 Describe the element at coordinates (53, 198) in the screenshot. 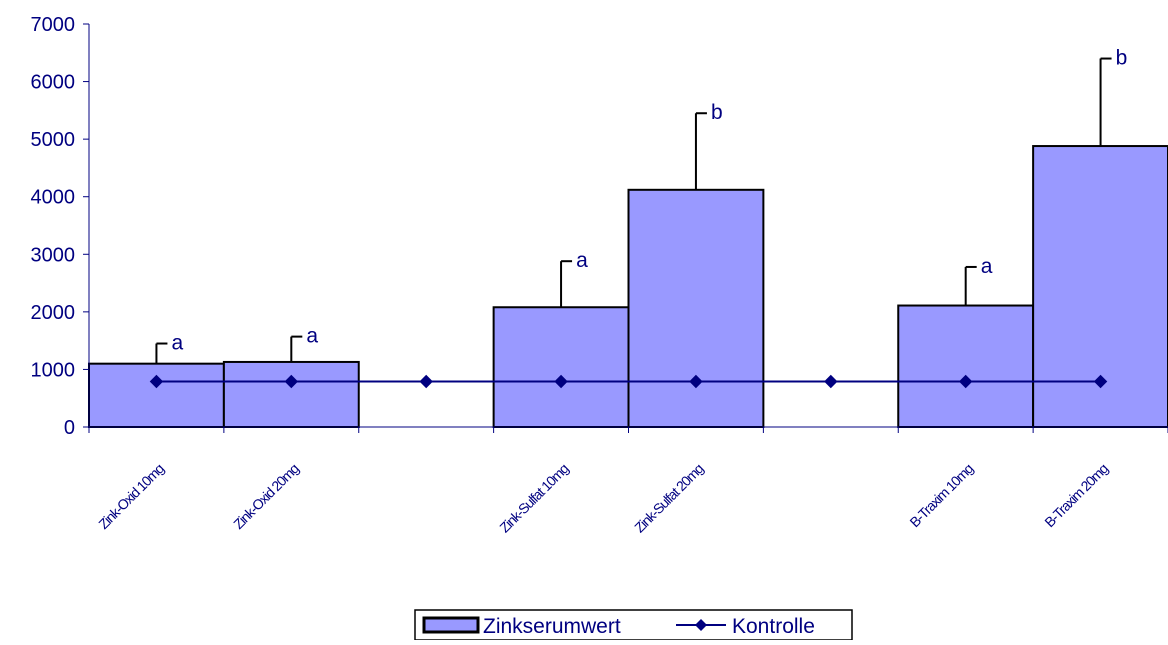

I see `y-tick-label: 4000` at that location.